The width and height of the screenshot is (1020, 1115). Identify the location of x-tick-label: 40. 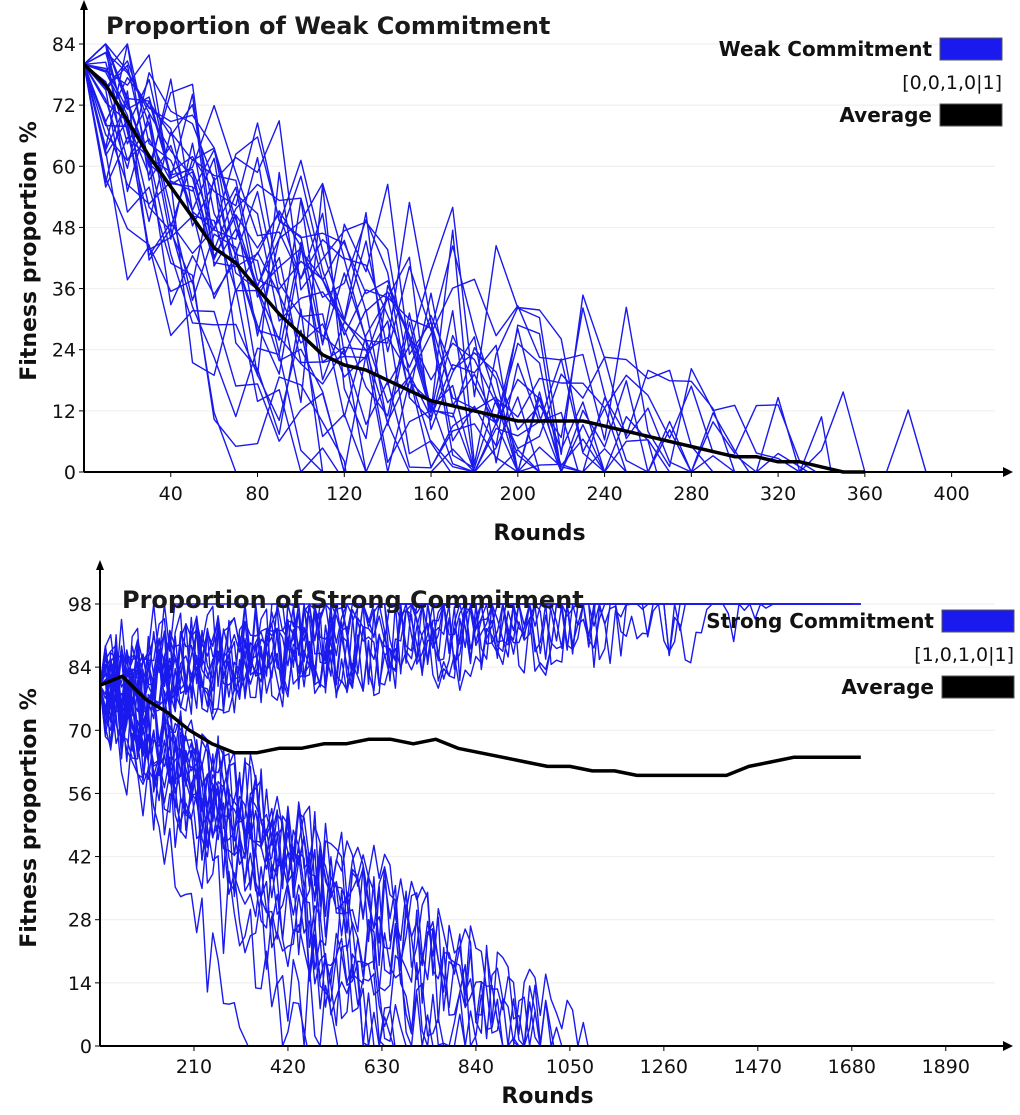
(171, 494).